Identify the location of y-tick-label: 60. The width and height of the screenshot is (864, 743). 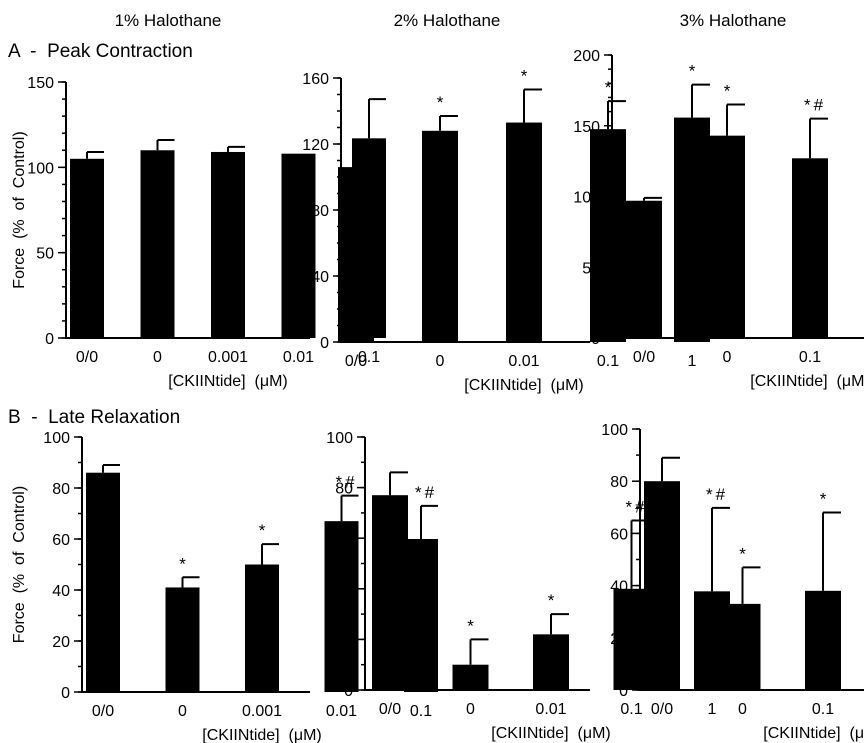
(344, 539).